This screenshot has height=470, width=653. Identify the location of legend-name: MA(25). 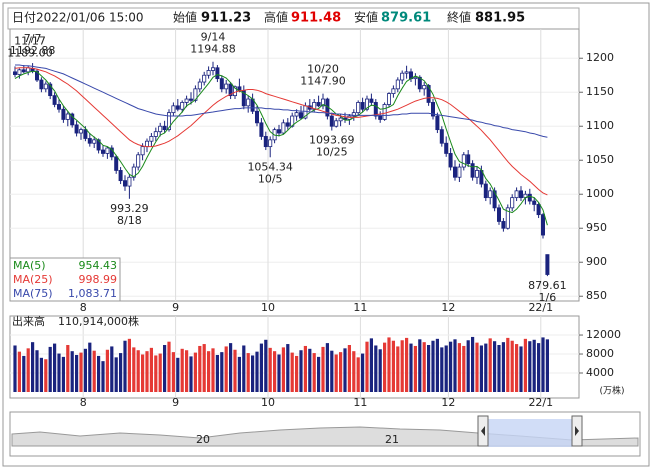
(33, 279).